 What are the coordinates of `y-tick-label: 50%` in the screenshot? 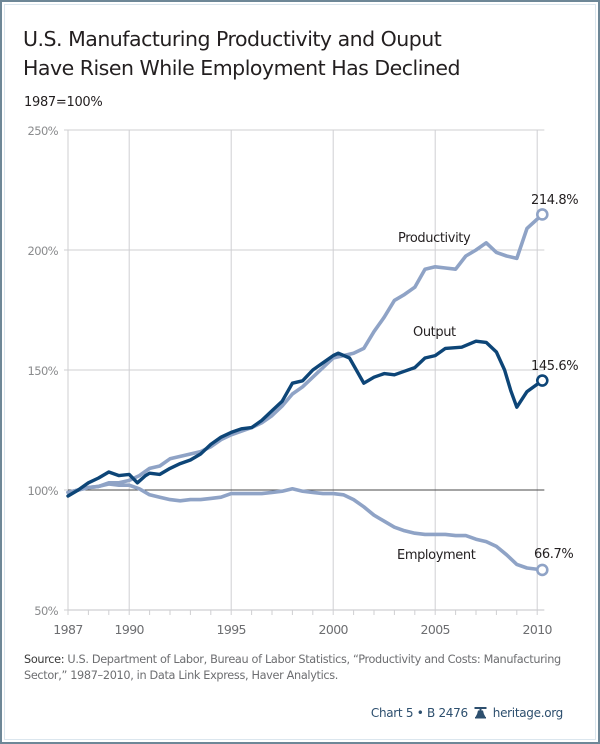 It's located at (46, 611).